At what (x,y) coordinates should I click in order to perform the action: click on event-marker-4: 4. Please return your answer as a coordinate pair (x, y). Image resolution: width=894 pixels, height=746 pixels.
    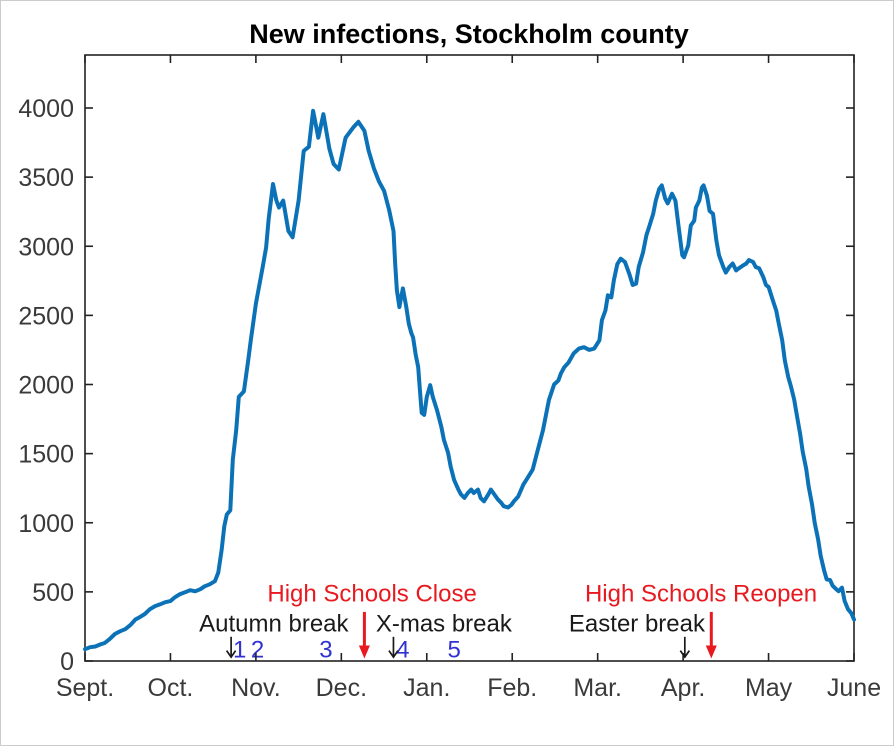
    Looking at the image, I should click on (402, 650).